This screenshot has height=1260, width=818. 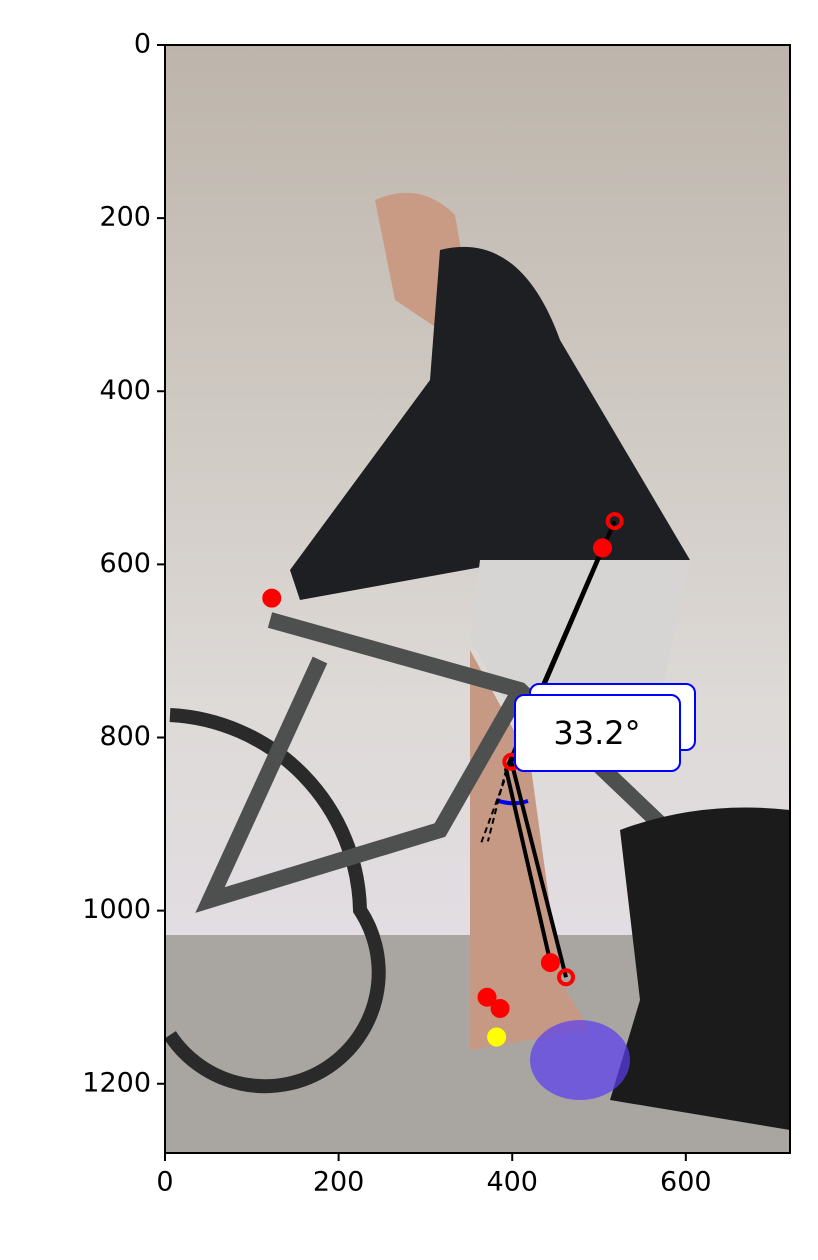 I want to click on x-tick-label: 0, so click(x=164, y=1182).